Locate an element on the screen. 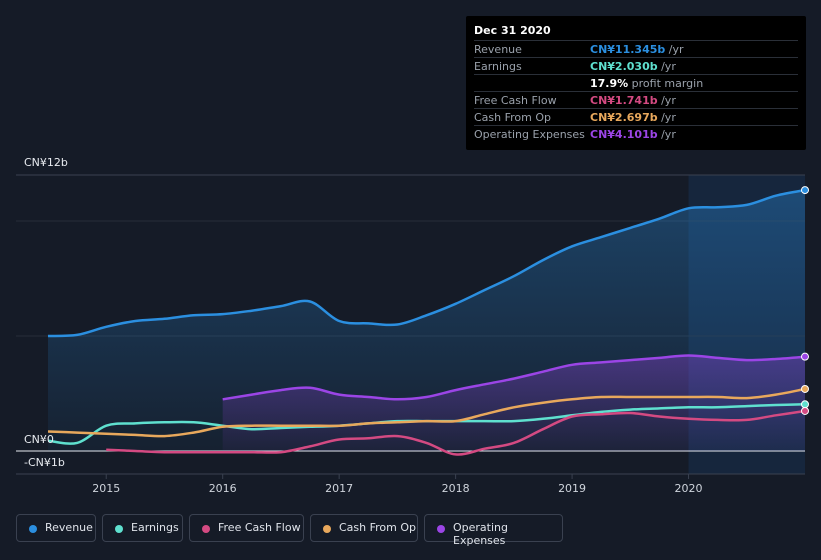 The height and width of the screenshot is (560, 821). endpoint-free-cash-flow is located at coordinates (805, 410).